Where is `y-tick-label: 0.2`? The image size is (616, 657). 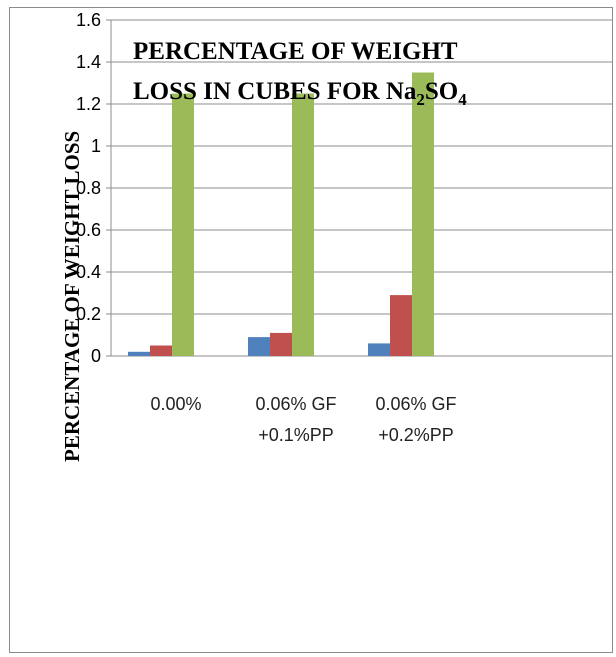 y-tick-label: 0.2 is located at coordinates (88, 314).